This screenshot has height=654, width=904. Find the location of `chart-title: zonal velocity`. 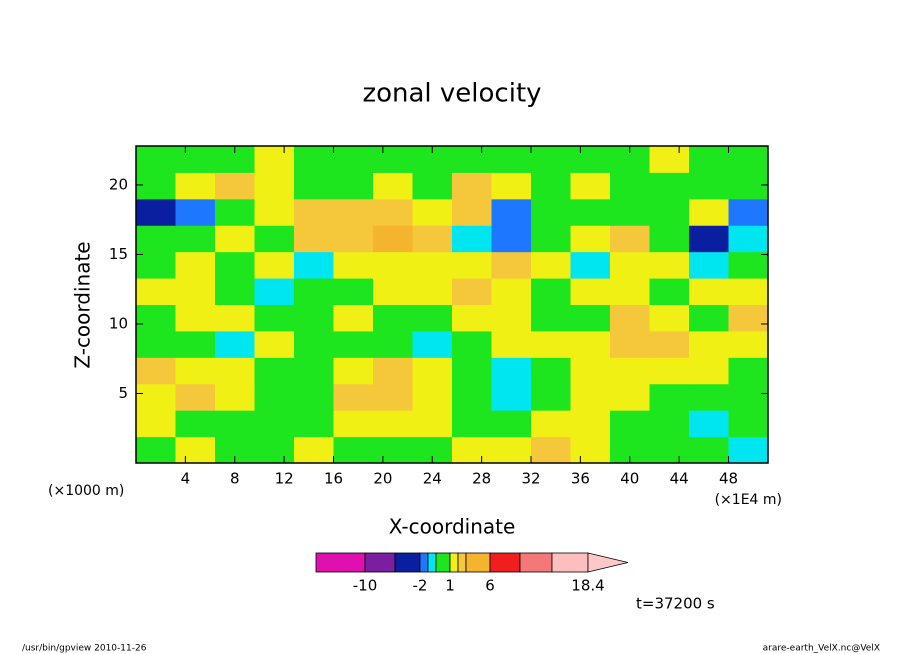

chart-title: zonal velocity is located at coordinates (451, 94).